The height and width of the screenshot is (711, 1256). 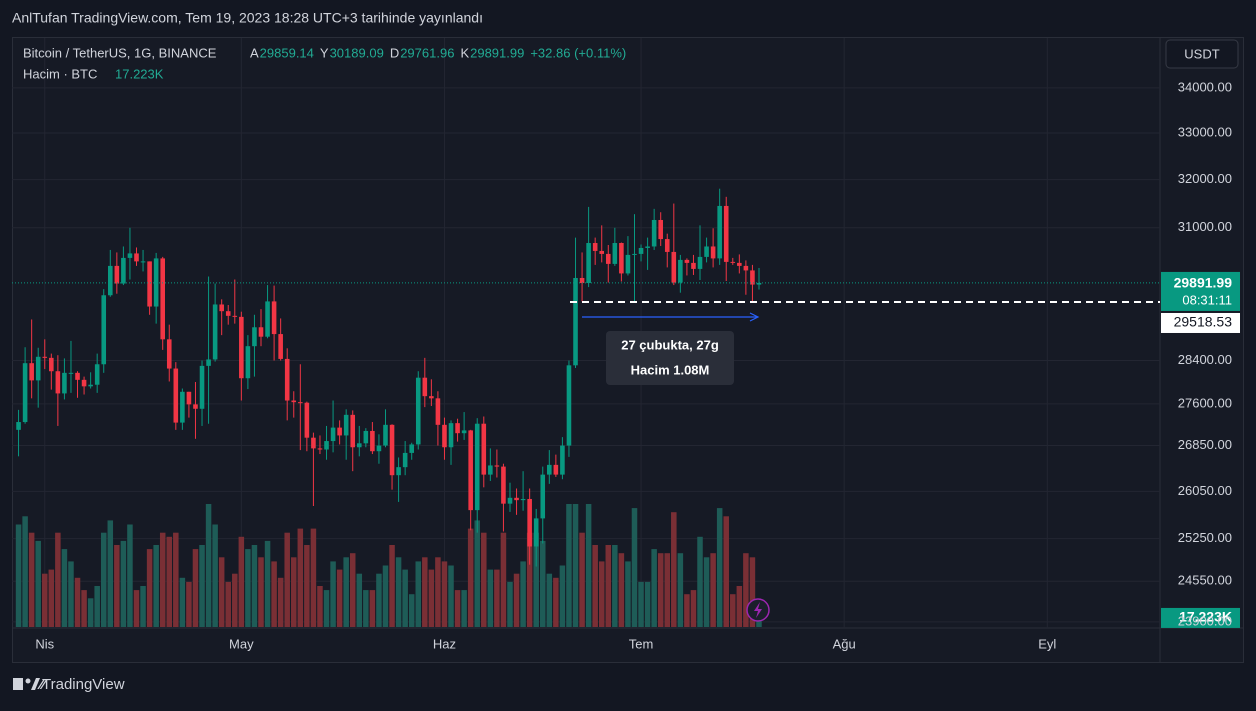 What do you see at coordinates (1200, 322) in the screenshot?
I see `measure-price-tag` at bounding box center [1200, 322].